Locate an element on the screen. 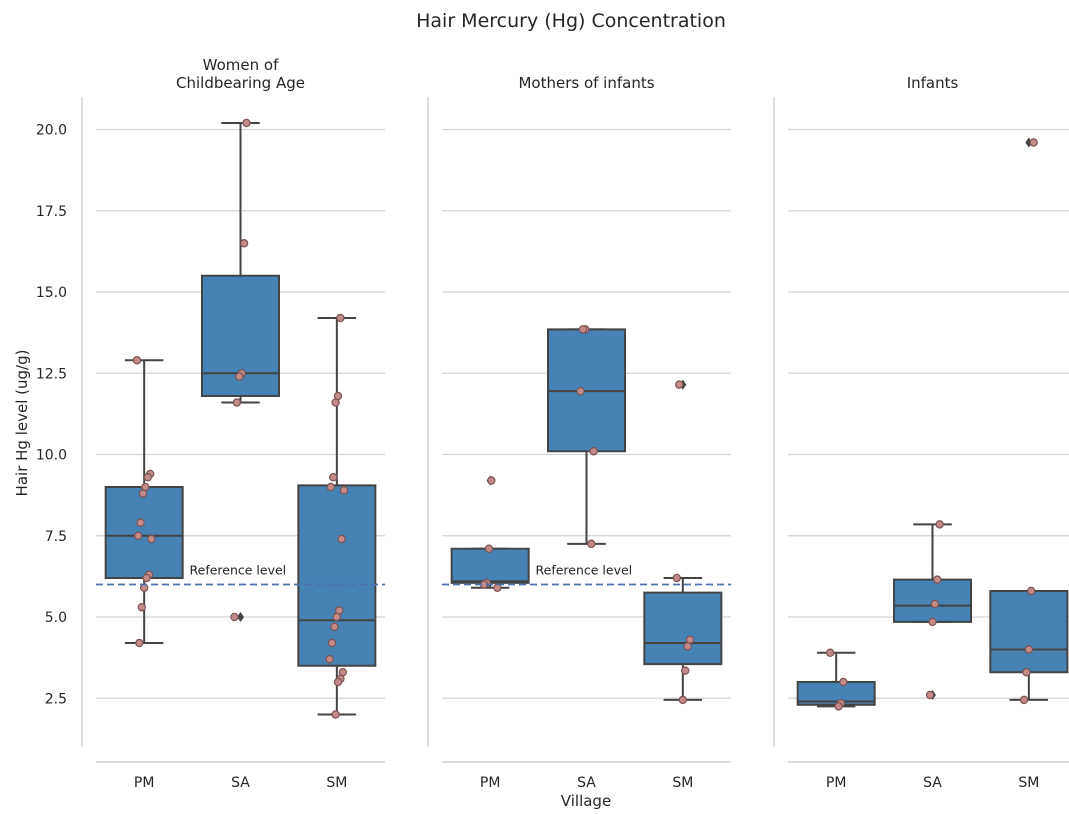  y-tick-label: 20.0 is located at coordinates (51, 131).